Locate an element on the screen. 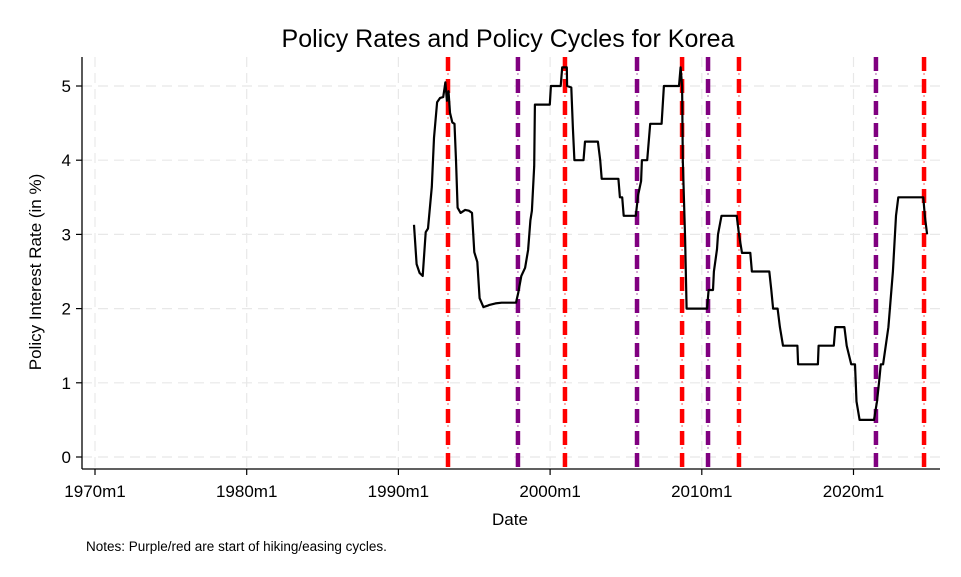 The width and height of the screenshot is (961, 577). x-tick-label: 1970m1 is located at coordinates (94, 491).